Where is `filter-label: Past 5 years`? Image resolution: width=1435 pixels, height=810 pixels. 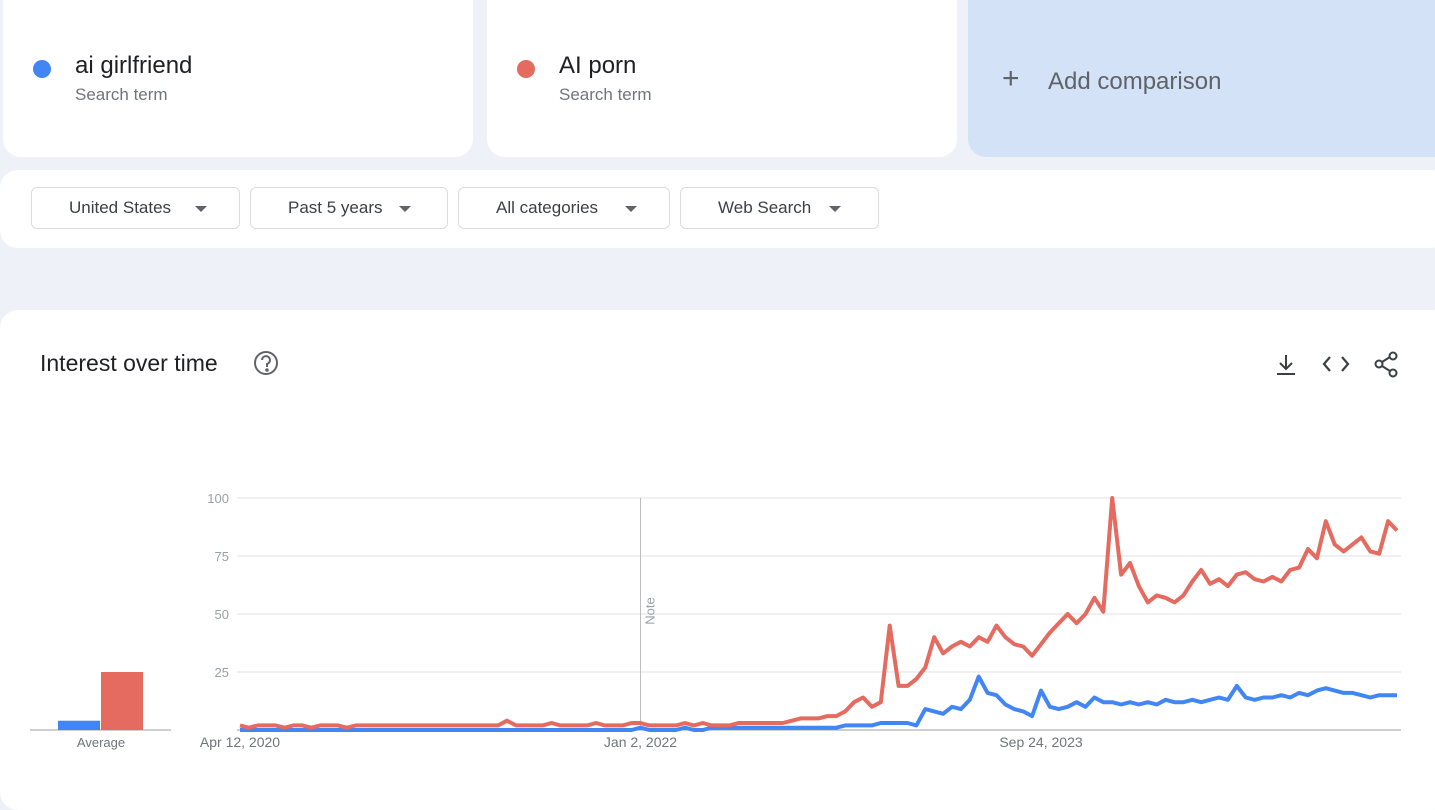 filter-label: Past 5 years is located at coordinates (335, 207).